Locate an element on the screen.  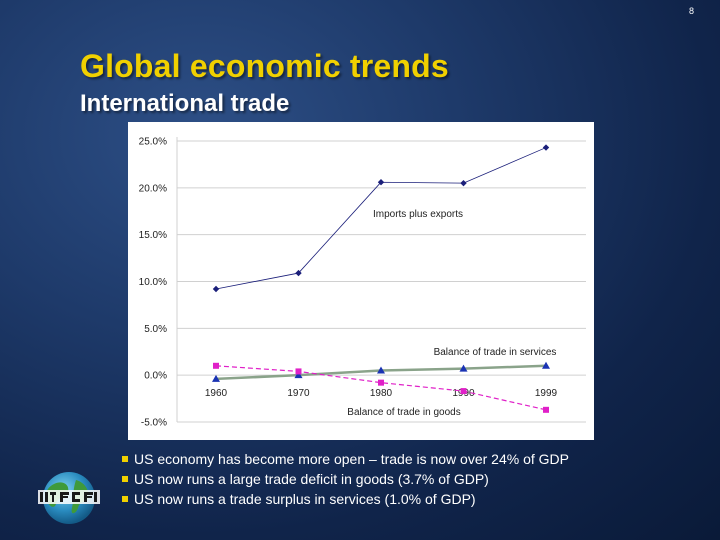
y-tick-label: 25.0% is located at coordinates (153, 142).